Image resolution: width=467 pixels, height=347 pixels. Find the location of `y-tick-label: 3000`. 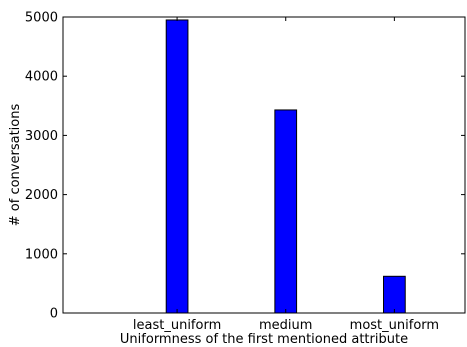

y-tick-label: 3000 is located at coordinates (41, 136).